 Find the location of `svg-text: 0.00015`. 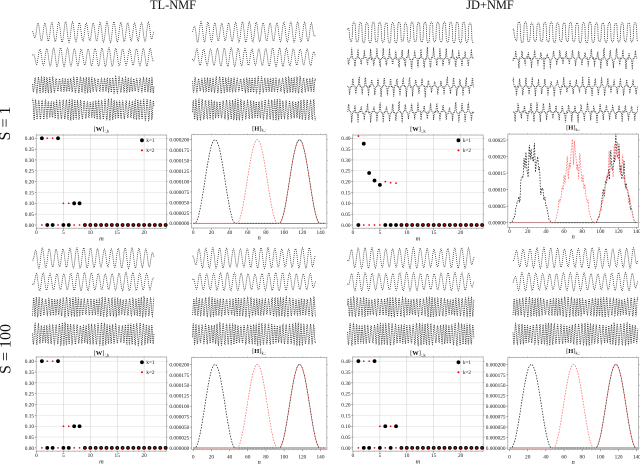

svg-text: 0.00015 is located at coordinates (497, 174).